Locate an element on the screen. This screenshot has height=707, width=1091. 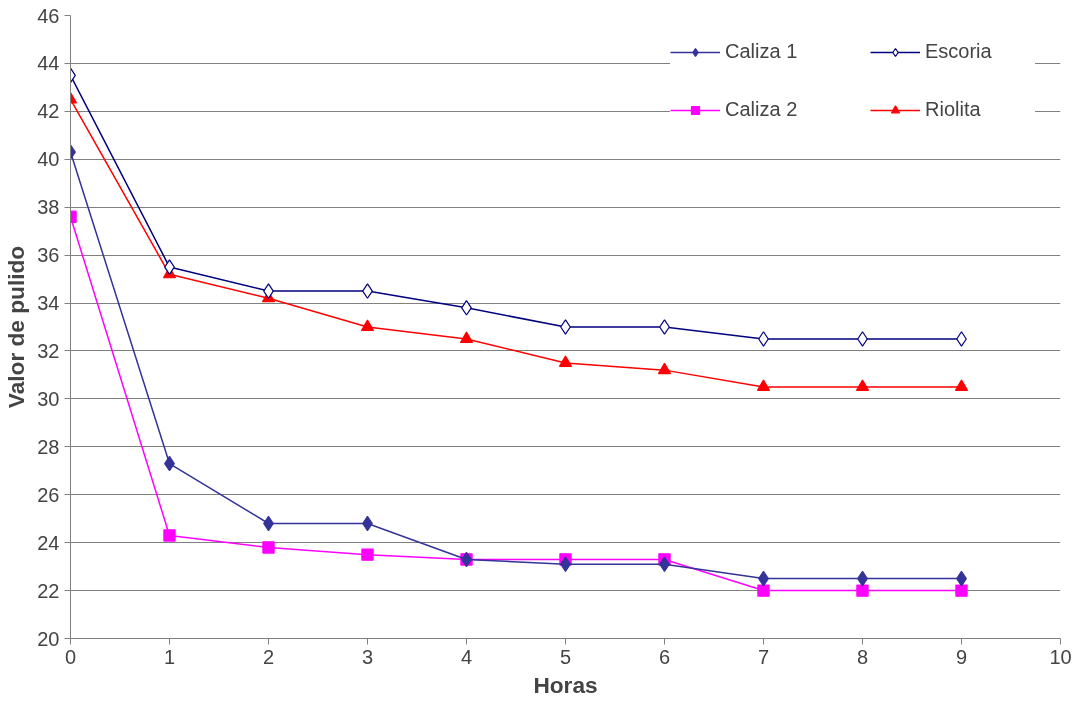
x-tick-label: 9 is located at coordinates (961, 656).